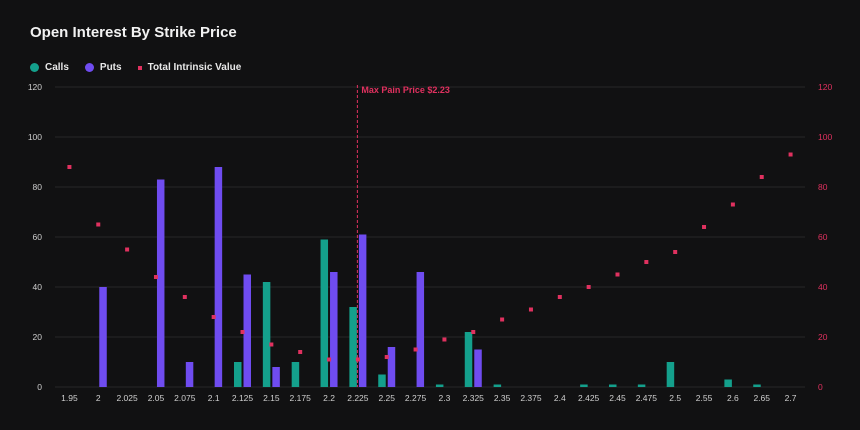 This screenshot has height=430, width=860. Describe the element at coordinates (823, 287) in the screenshot. I see `y2-tick-label: 40` at that location.